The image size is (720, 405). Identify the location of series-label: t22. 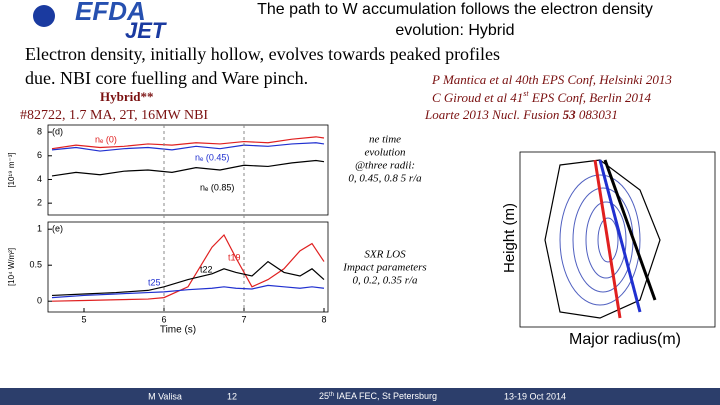
(206, 269).